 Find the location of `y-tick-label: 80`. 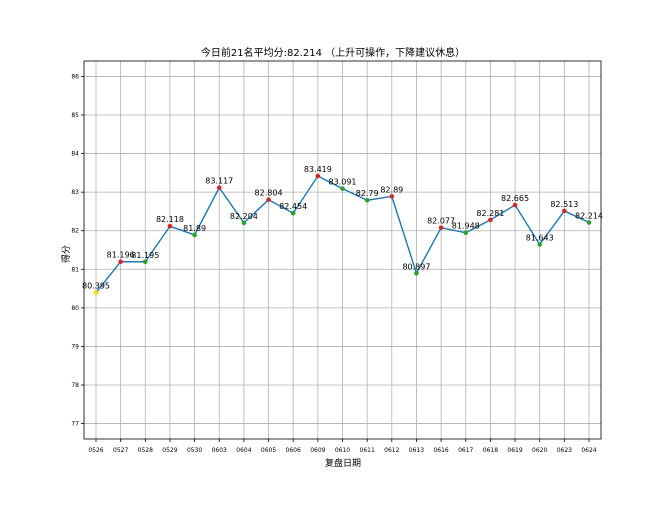

y-tick-label: 80 is located at coordinates (75, 308).